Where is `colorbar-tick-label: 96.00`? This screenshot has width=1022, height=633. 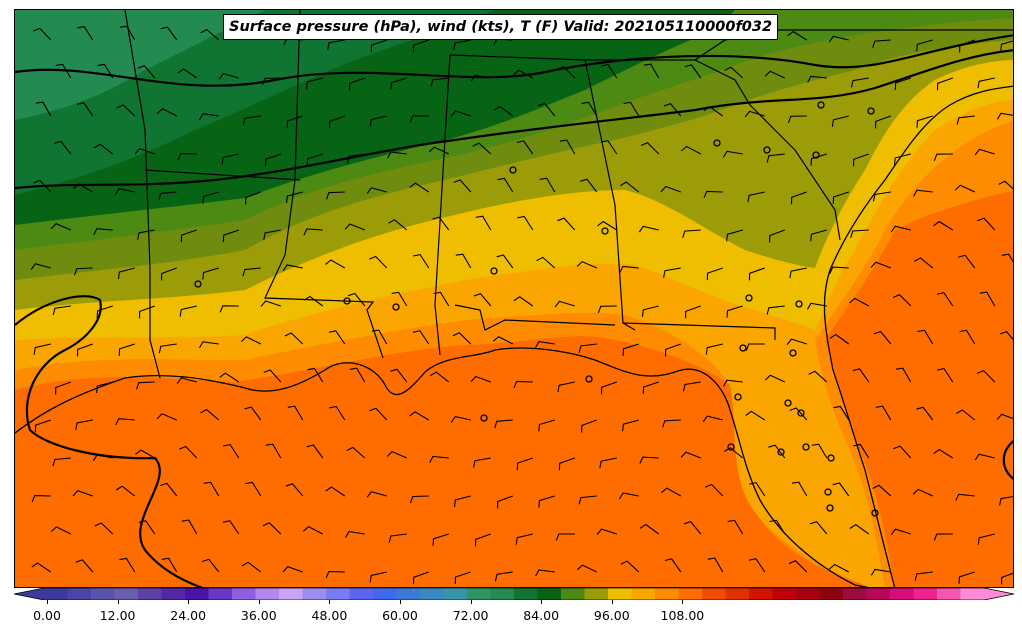 colorbar-tick-label: 96.00 is located at coordinates (611, 615).